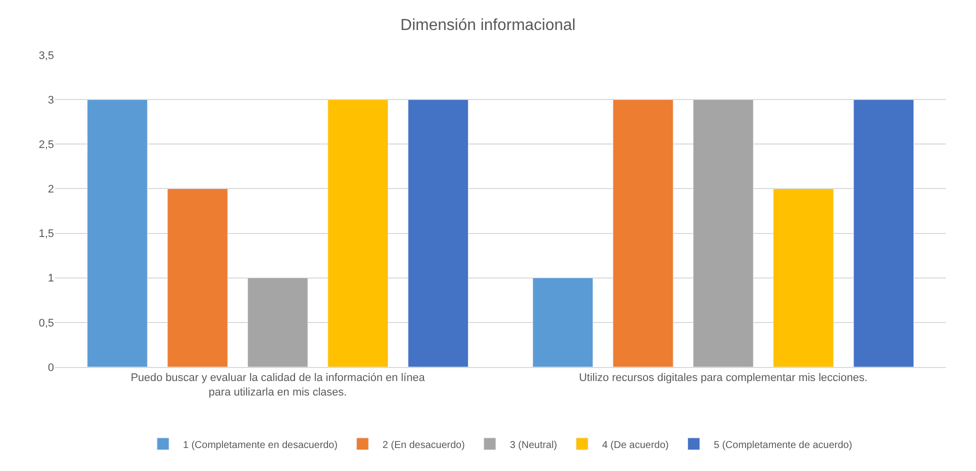 This screenshot has width=976, height=471. Describe the element at coordinates (488, 25) in the screenshot. I see `chart-title: Dimensión informacional` at that location.